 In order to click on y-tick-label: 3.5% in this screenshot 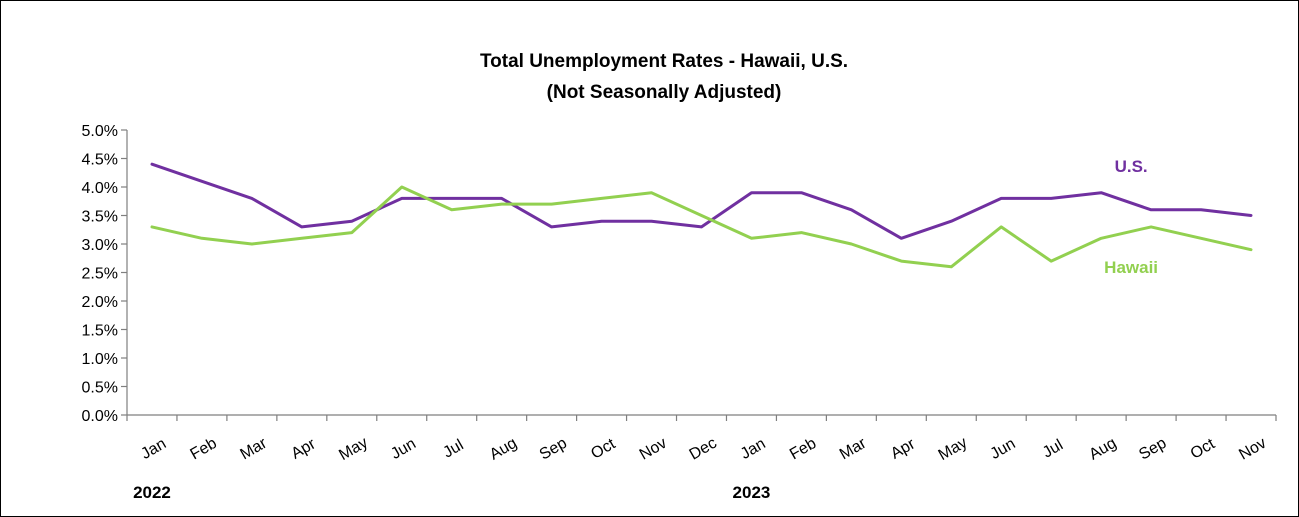, I will do `click(100, 217)`.